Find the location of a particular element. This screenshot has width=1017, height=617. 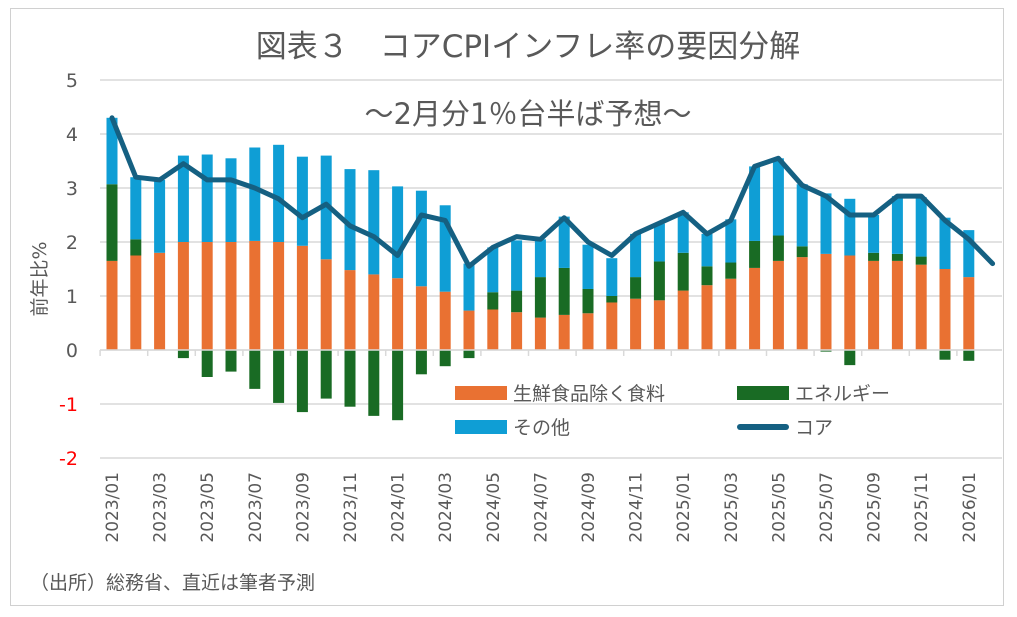

x-tick-label: 2025/01 is located at coordinates (684, 507).